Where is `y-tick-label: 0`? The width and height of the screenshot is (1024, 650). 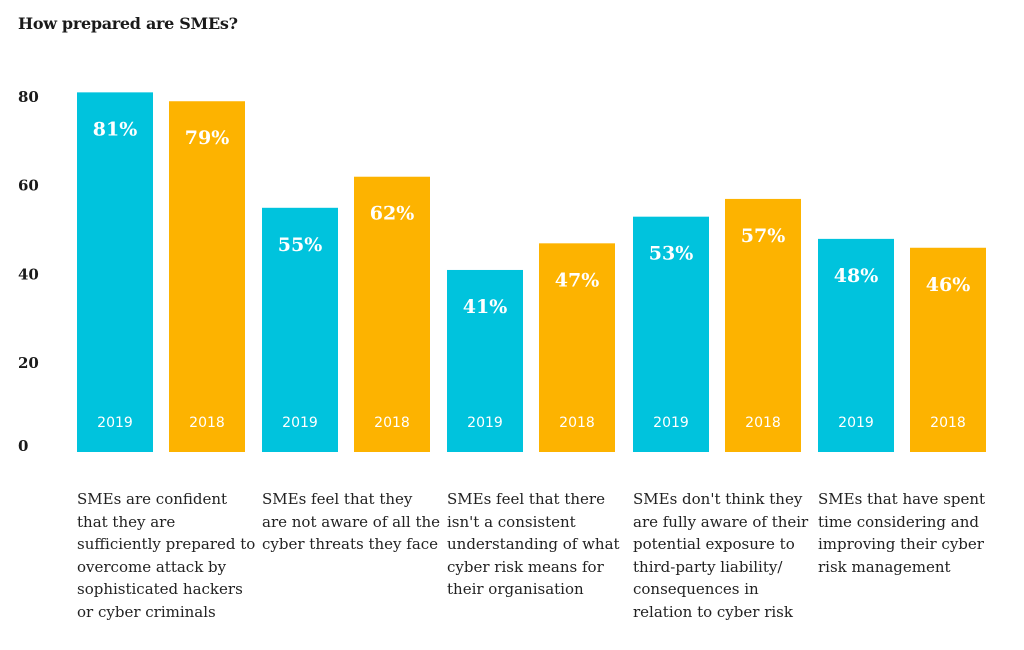
y-tick-label: 0 is located at coordinates (23, 446).